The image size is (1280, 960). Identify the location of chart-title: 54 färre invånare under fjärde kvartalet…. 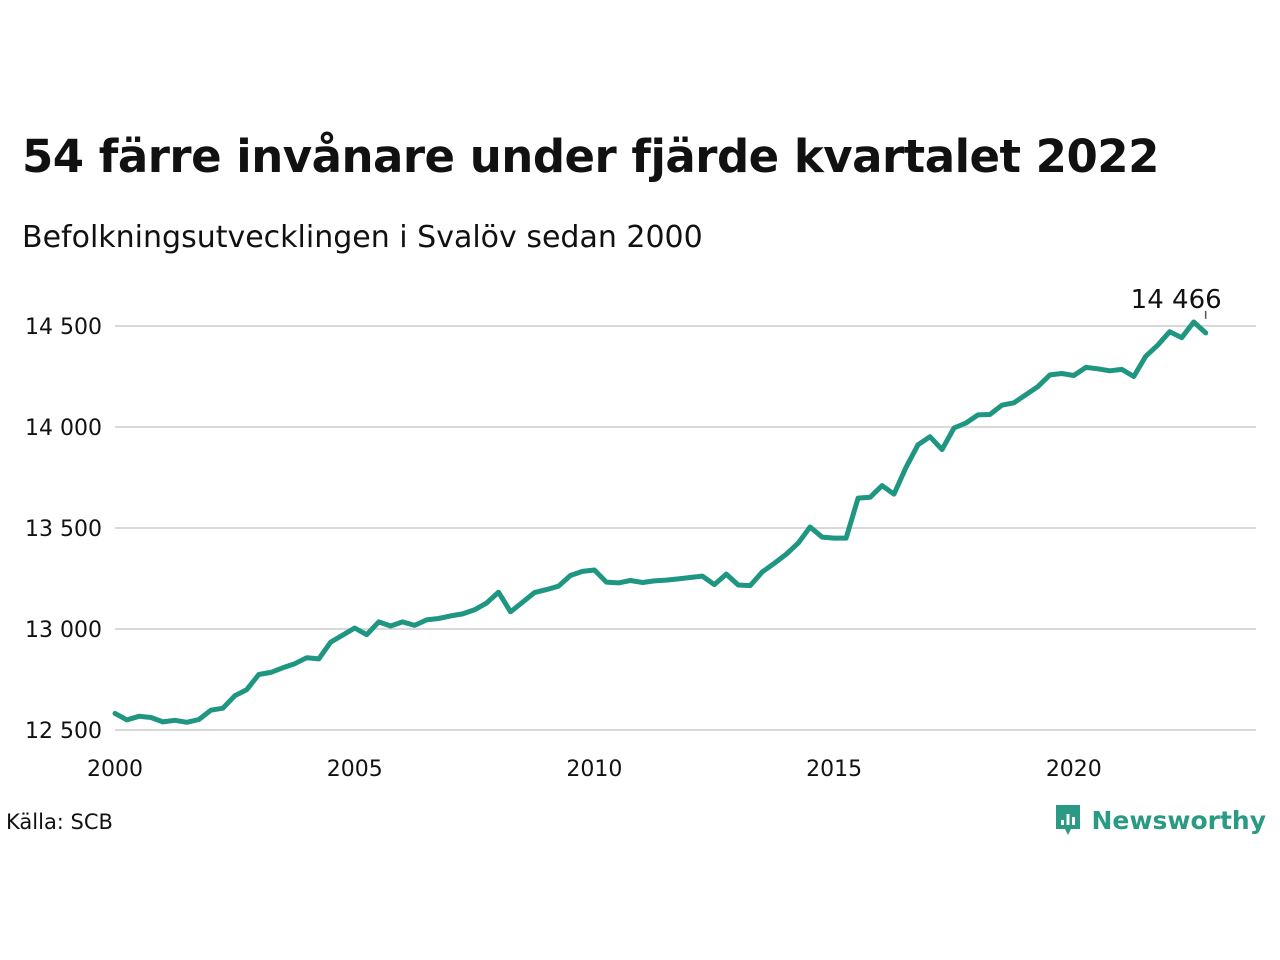
(590, 156).